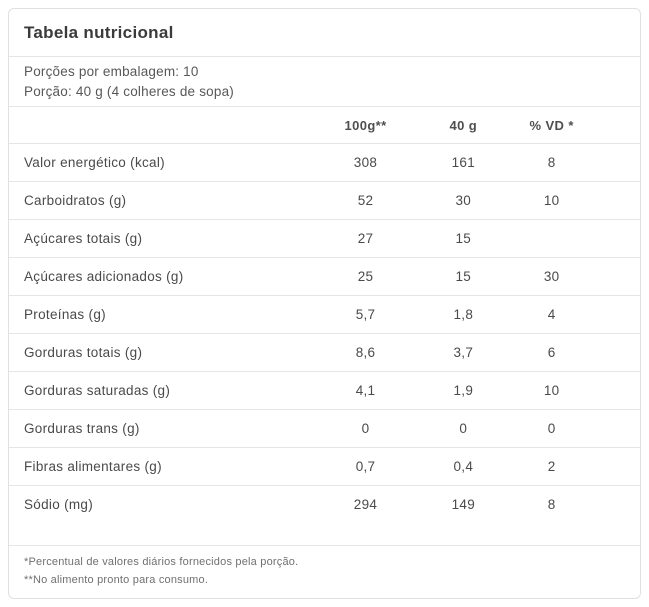 The width and height of the screenshot is (649, 607). I want to click on table-row-valor-energetico: Valor energético (kcal) 308 161 8, so click(324, 162).